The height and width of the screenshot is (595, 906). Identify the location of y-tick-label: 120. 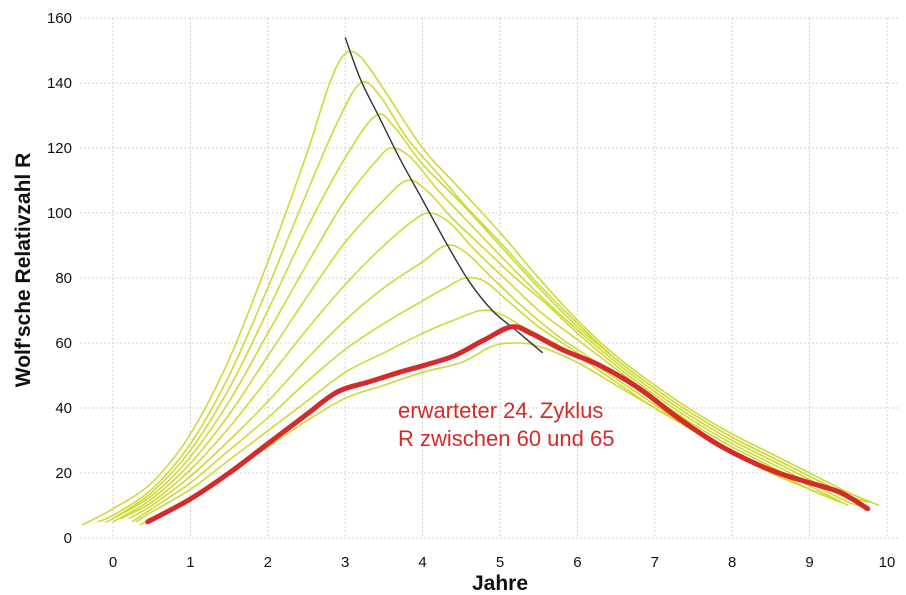
(59, 148).